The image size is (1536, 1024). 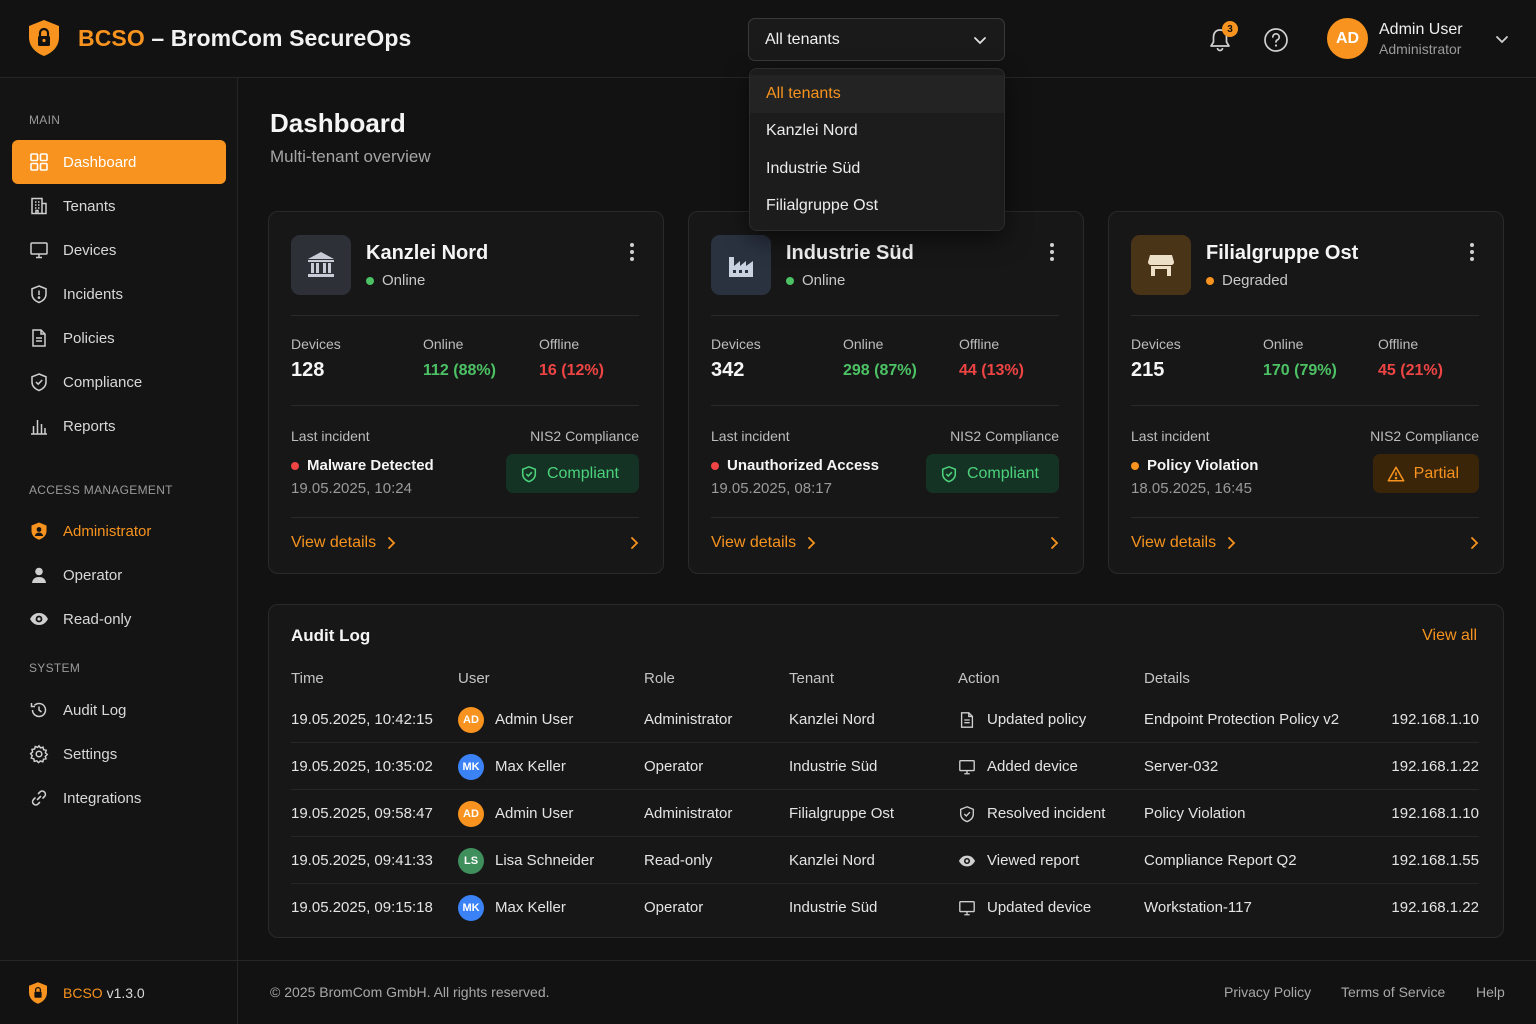 I want to click on sidebar-item-label: Dashboard, so click(x=100, y=162).